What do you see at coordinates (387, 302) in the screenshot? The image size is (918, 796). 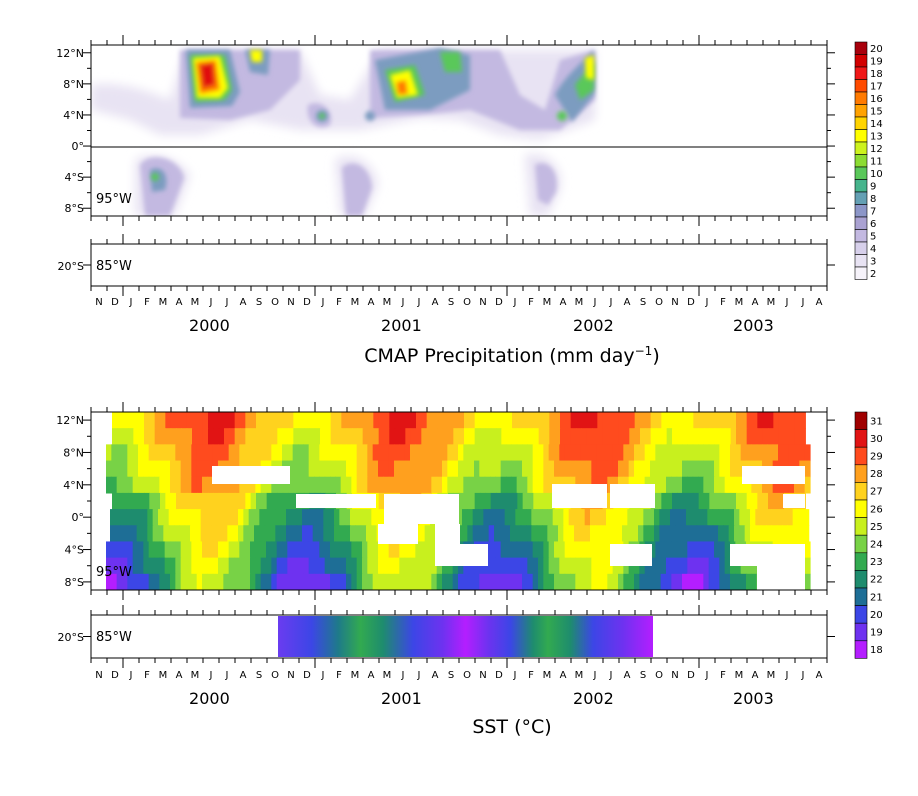 I see `month-tick-label: M` at bounding box center [387, 302].